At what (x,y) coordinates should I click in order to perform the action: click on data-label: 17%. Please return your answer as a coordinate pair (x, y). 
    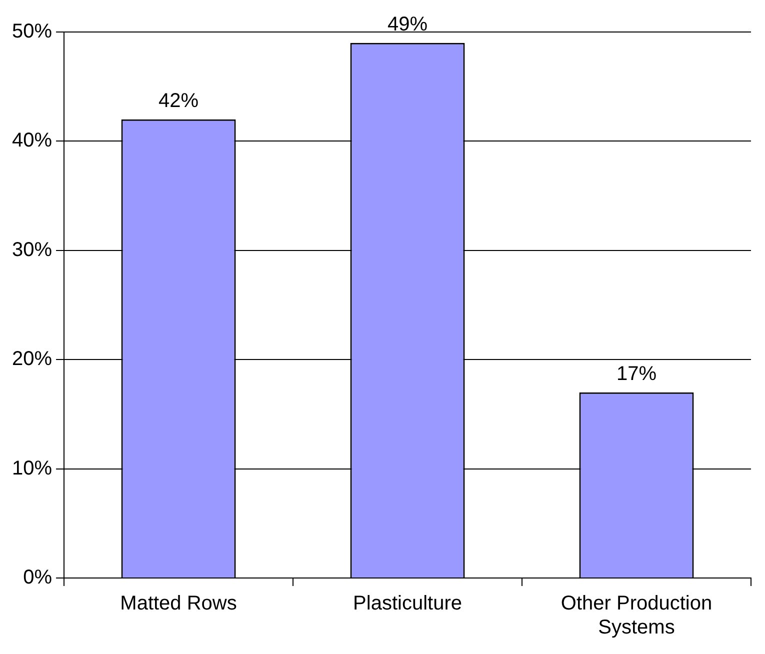
    Looking at the image, I should click on (636, 373).